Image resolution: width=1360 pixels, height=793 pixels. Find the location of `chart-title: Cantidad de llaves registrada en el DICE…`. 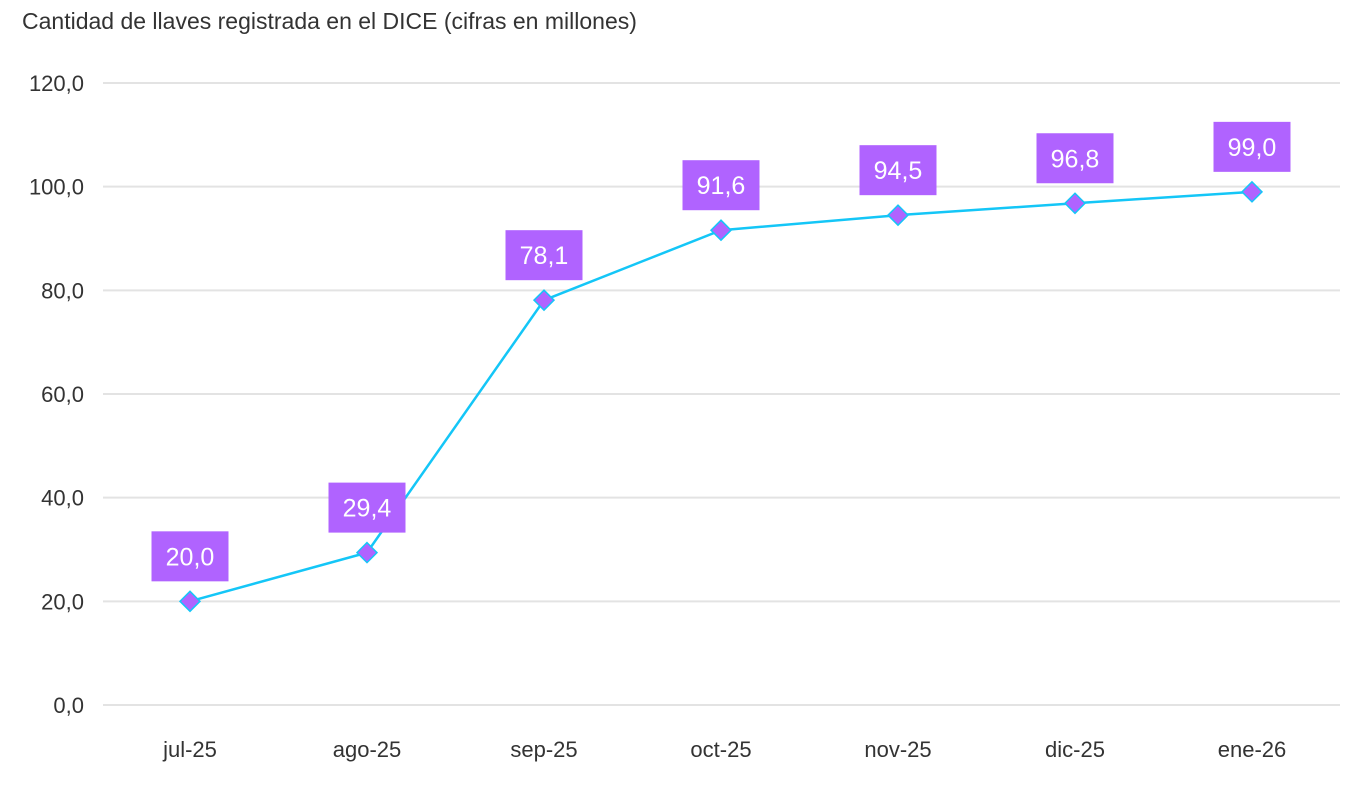

chart-title: Cantidad de llaves registrada en el DICE… is located at coordinates (329, 21).